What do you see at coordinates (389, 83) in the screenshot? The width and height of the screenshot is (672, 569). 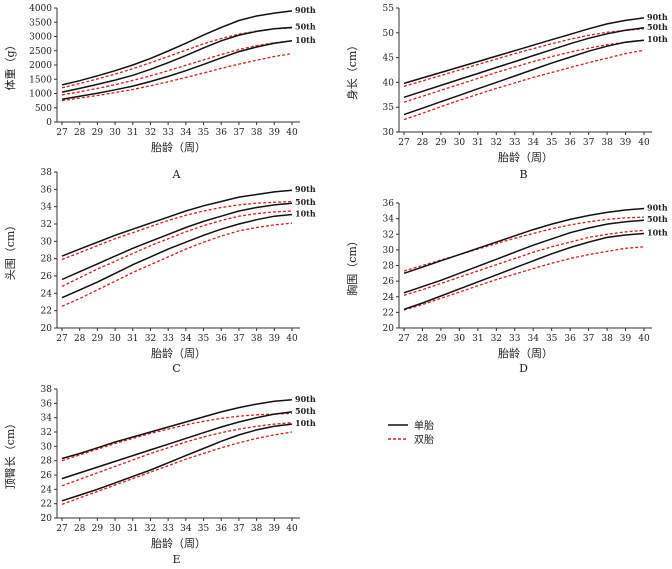 I see `y-tick-label: 40` at bounding box center [389, 83].